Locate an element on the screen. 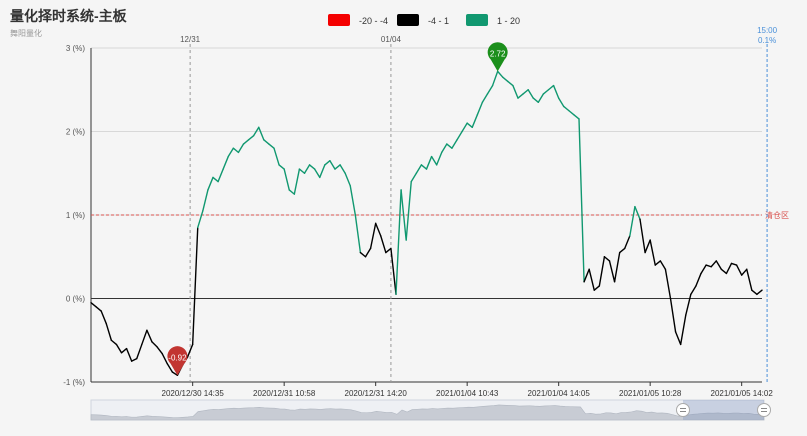 The width and height of the screenshot is (807, 436). x-tick-label: 2021/01/05 14:02 is located at coordinates (742, 393).